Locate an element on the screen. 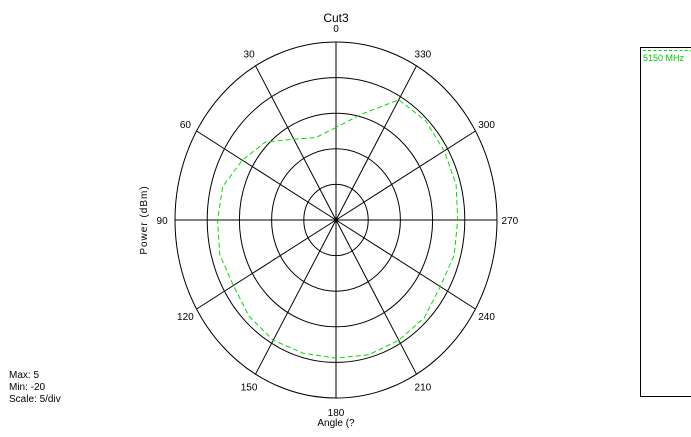 The height and width of the screenshot is (437, 691). angle-tick-label: 240 is located at coordinates (486, 317).